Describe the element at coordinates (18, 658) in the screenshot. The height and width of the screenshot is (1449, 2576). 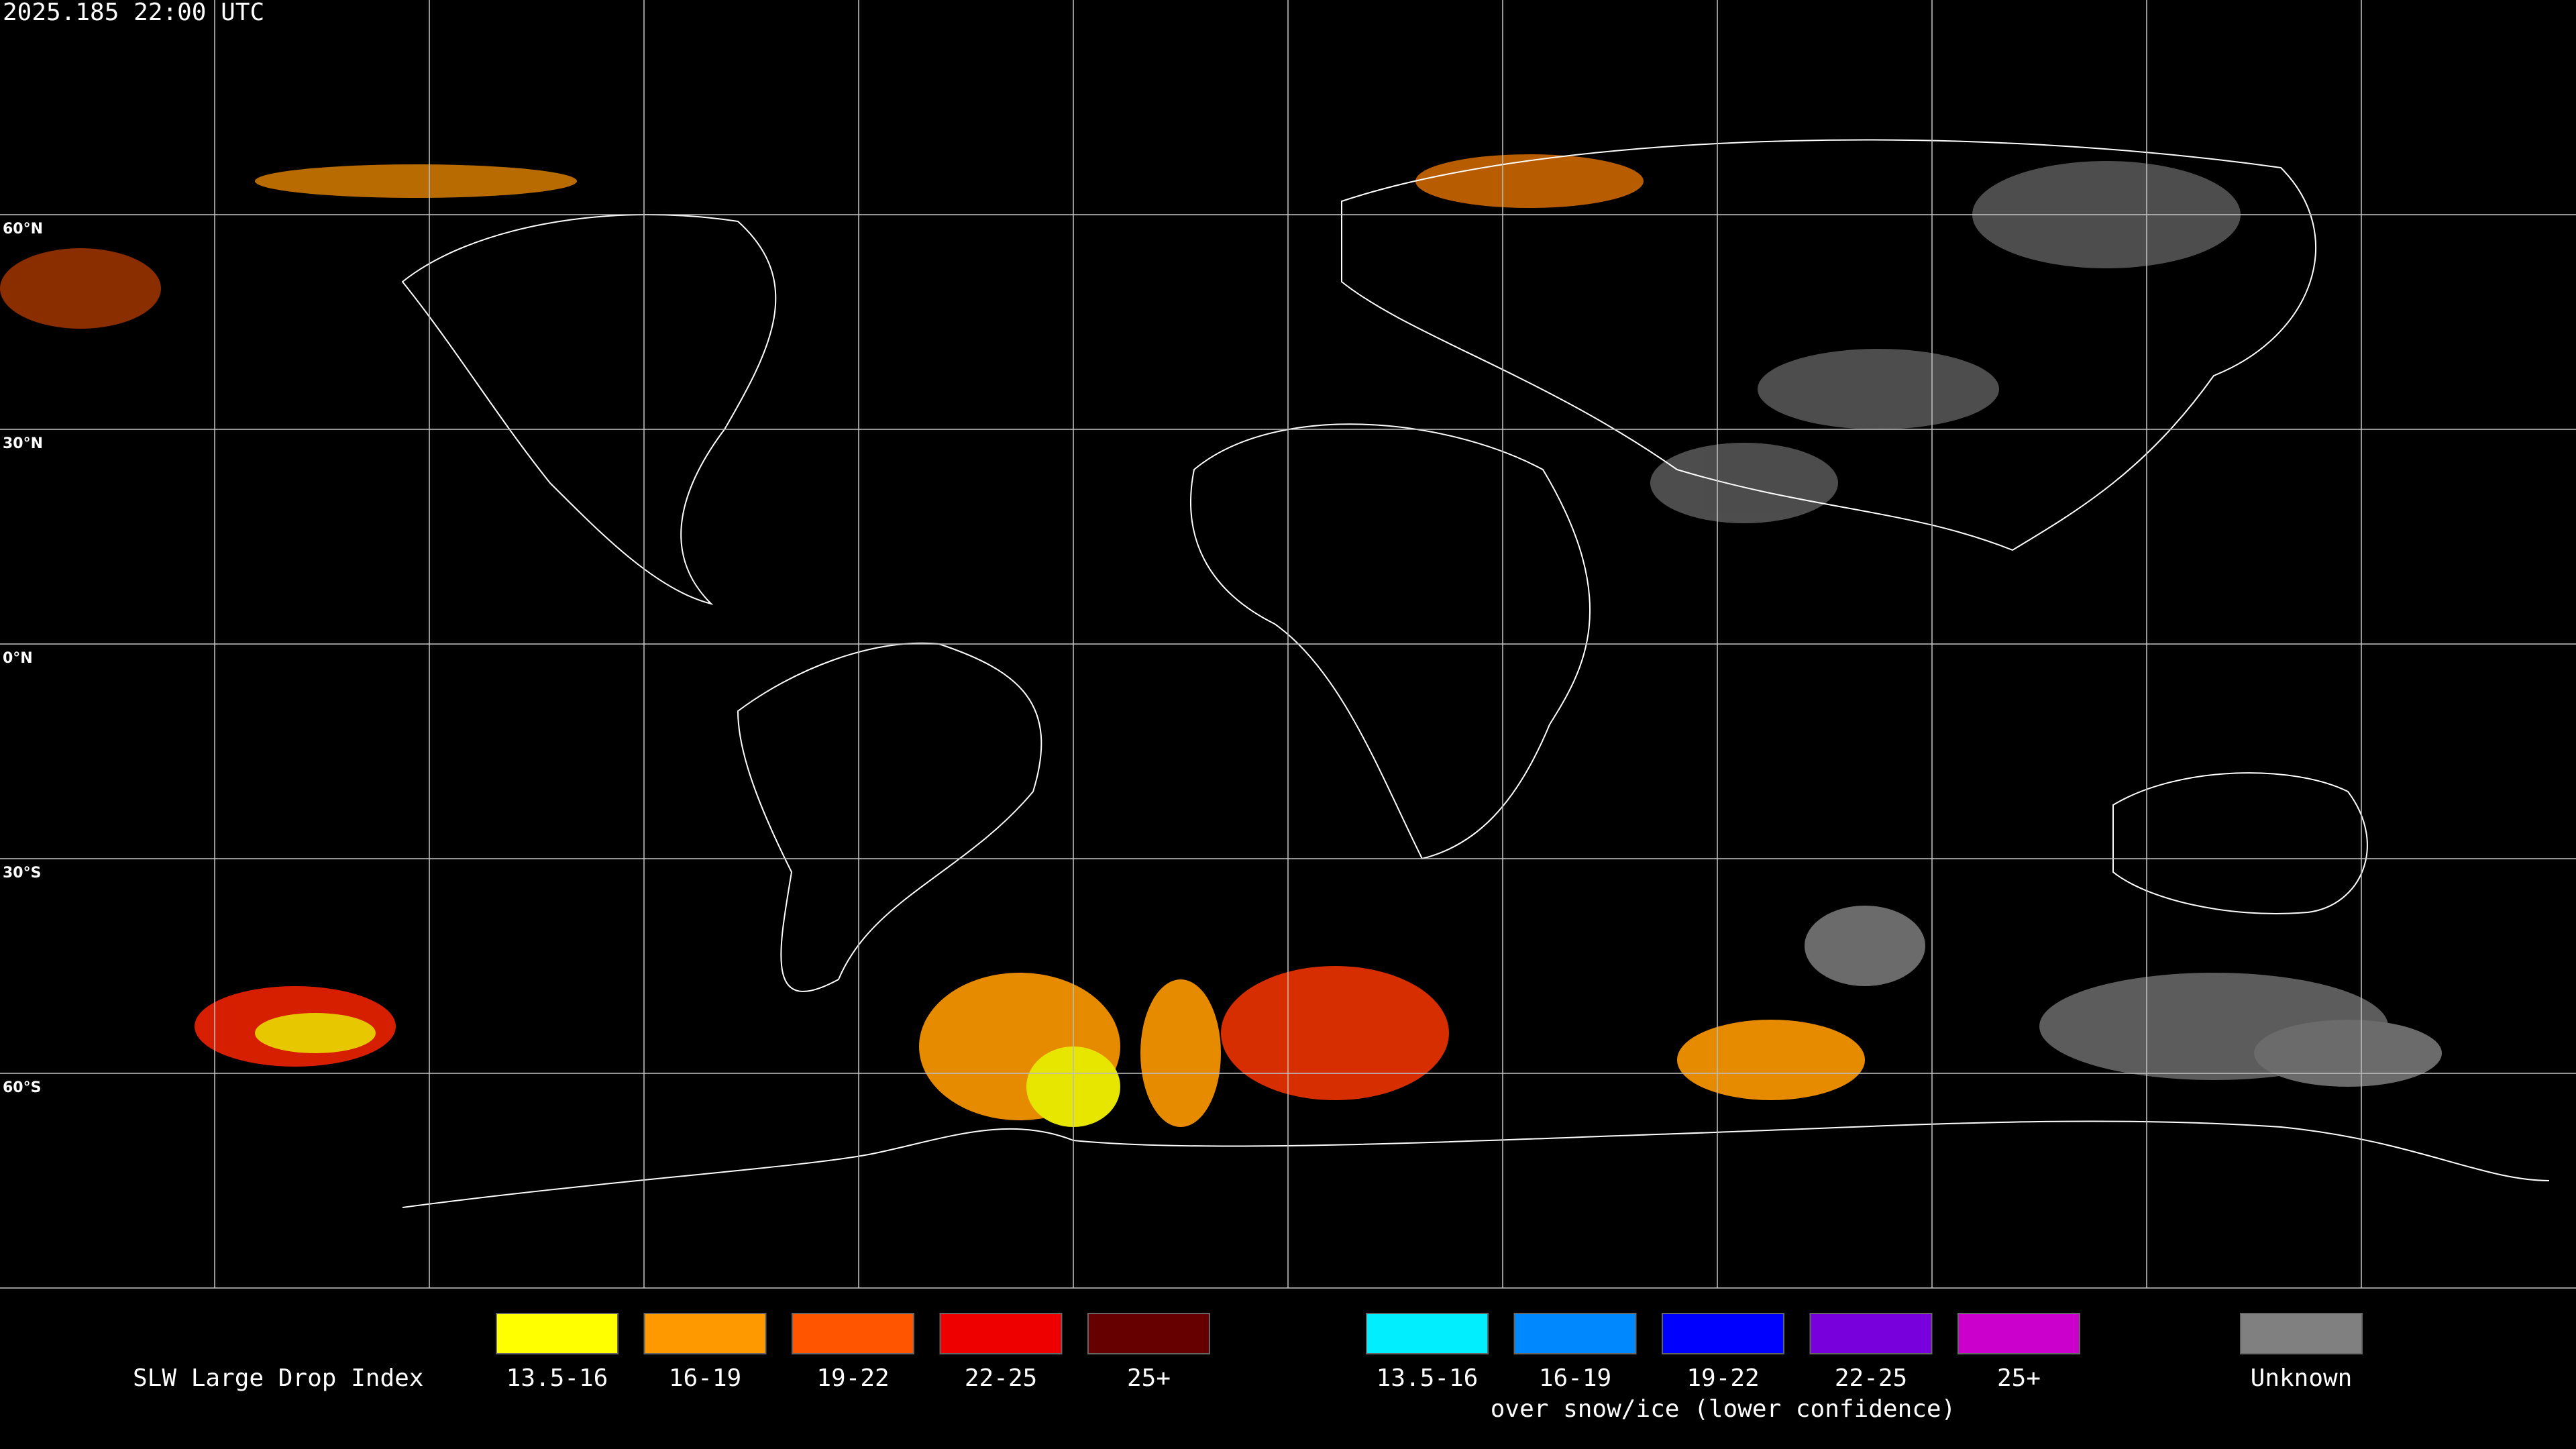
I see `latitude-label: 0°N` at that location.